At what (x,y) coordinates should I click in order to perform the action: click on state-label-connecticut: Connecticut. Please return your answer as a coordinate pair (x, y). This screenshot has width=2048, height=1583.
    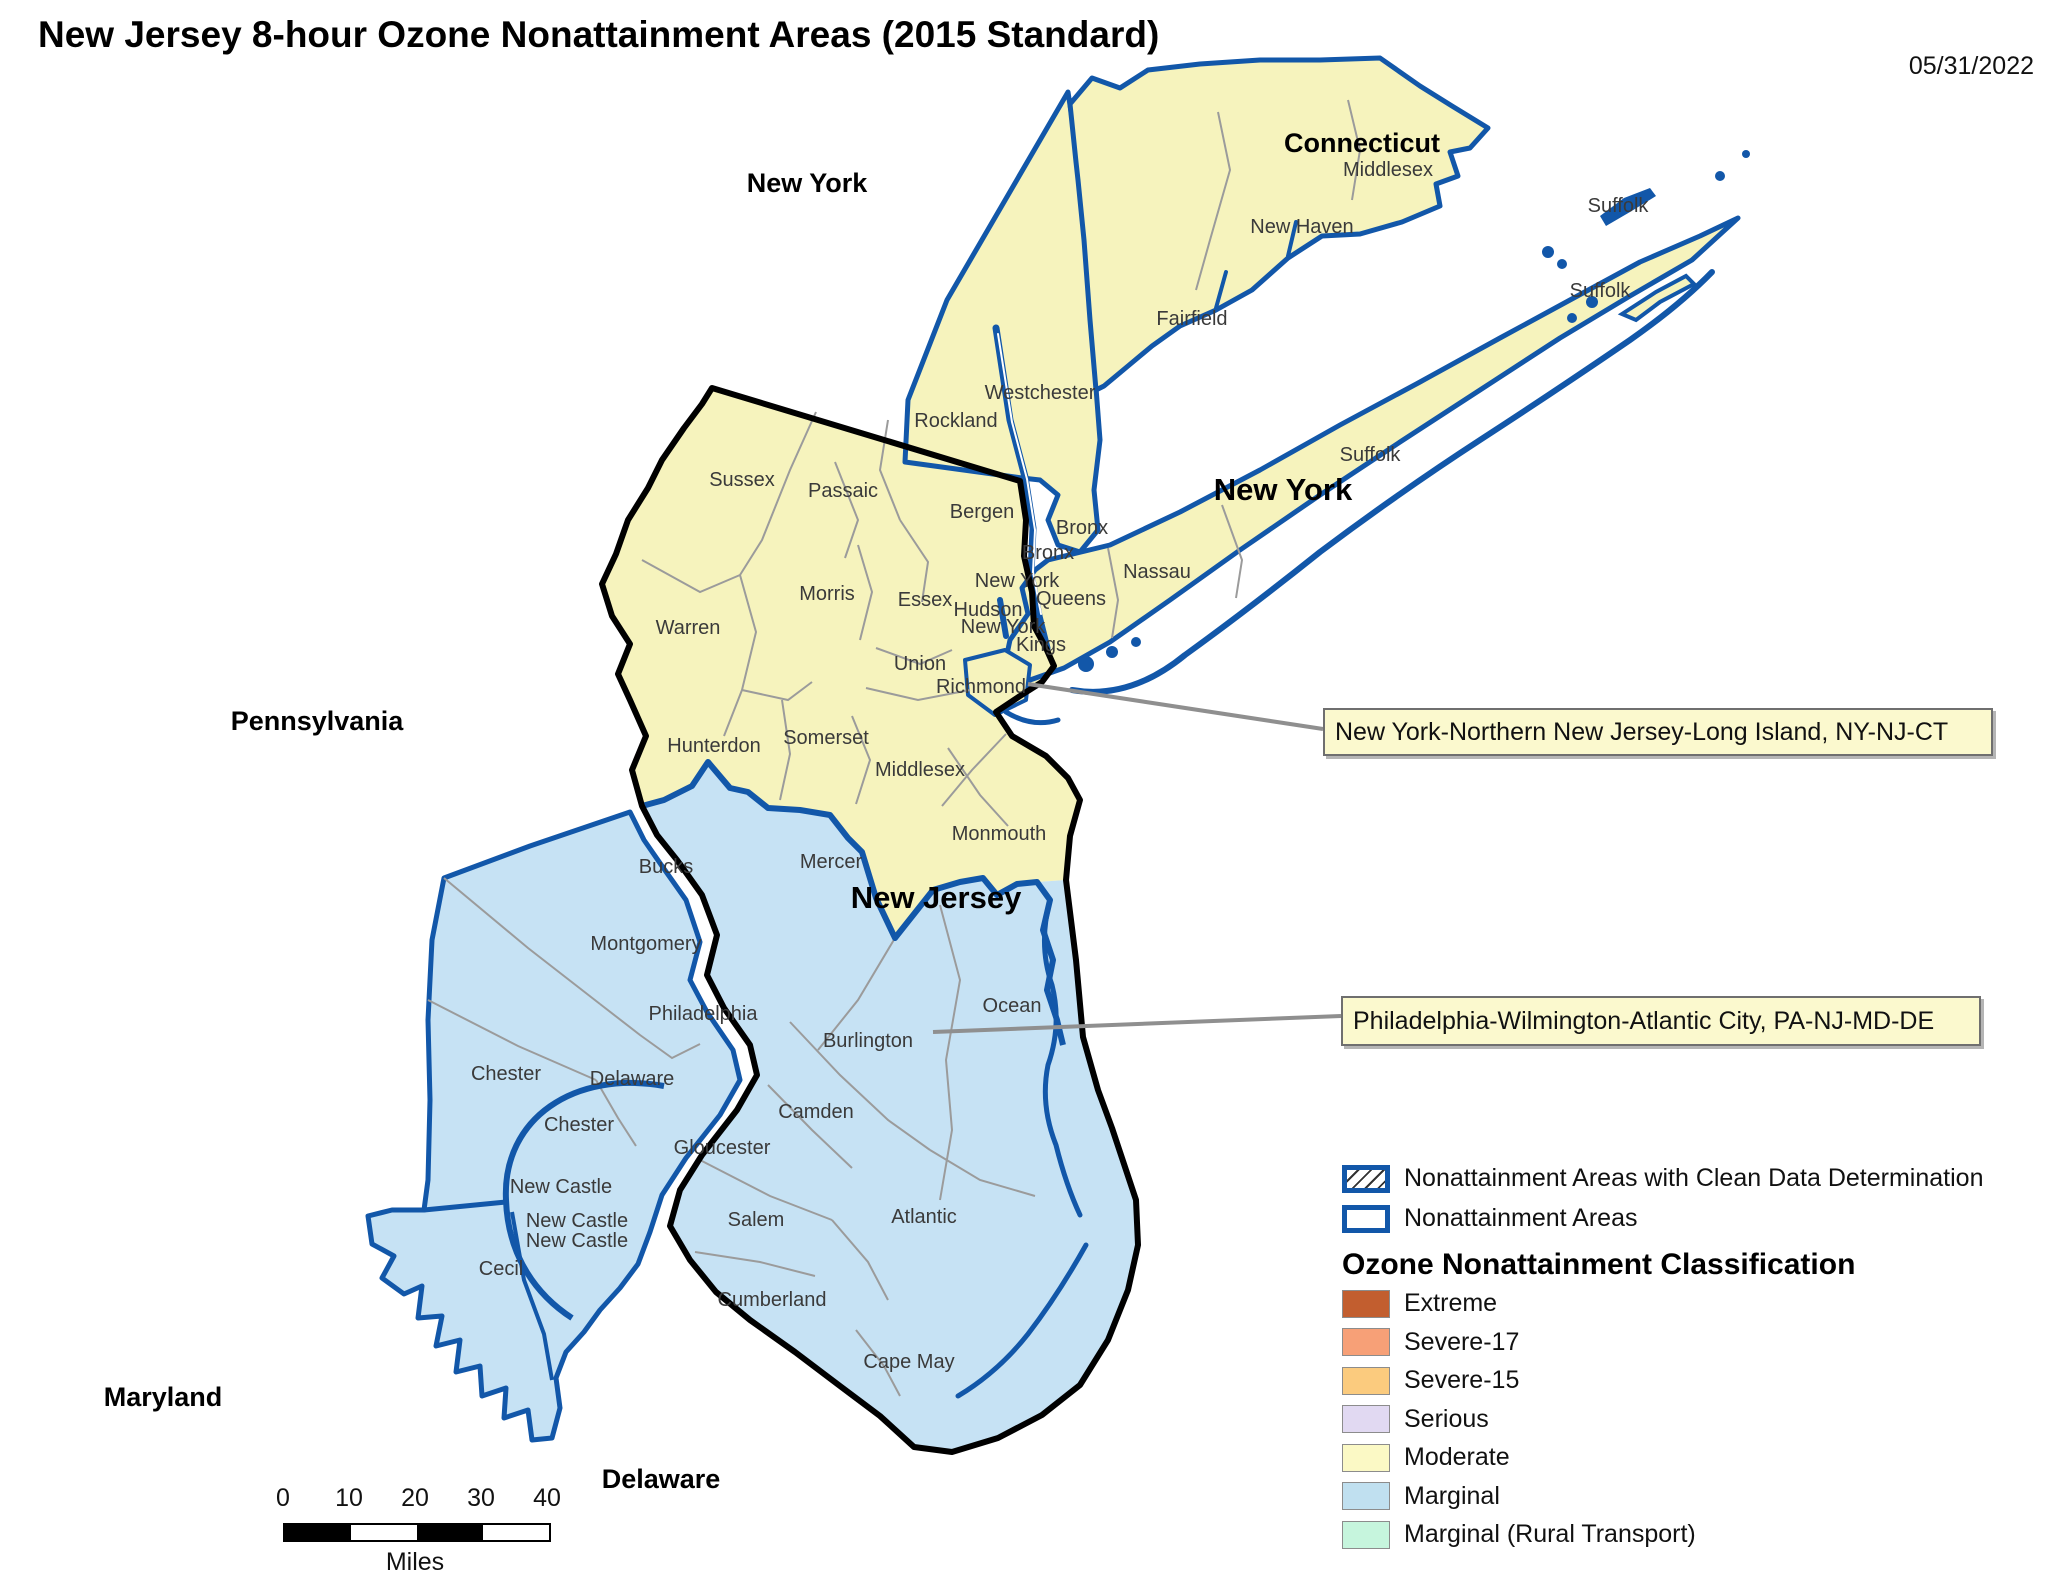
    Looking at the image, I should click on (1362, 143).